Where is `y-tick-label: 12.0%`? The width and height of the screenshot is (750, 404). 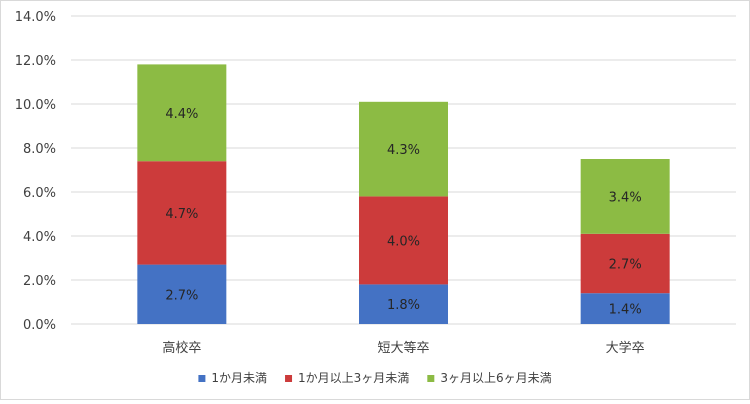
y-tick-label: 12.0% is located at coordinates (35, 61).